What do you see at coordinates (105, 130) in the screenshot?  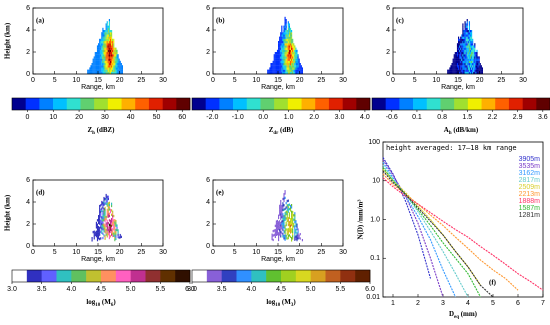 I see `colorbar-label-part: (dBZ)` at bounding box center [105, 130].